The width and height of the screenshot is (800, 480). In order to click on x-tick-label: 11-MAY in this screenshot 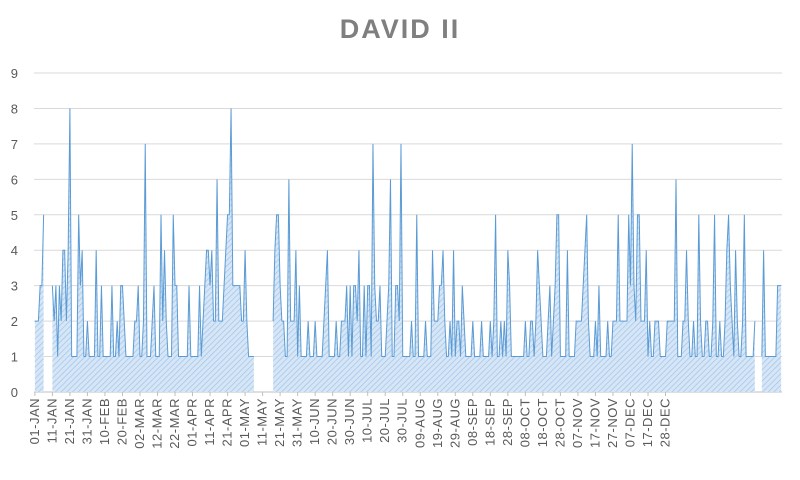, I will do `click(262, 422)`.